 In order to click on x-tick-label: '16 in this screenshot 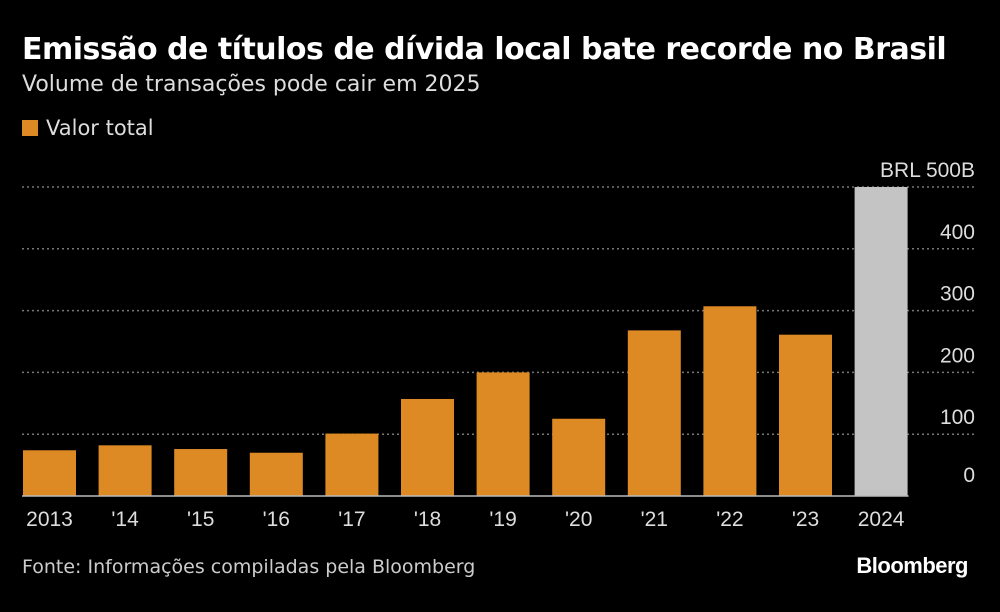, I will do `click(276, 519)`.